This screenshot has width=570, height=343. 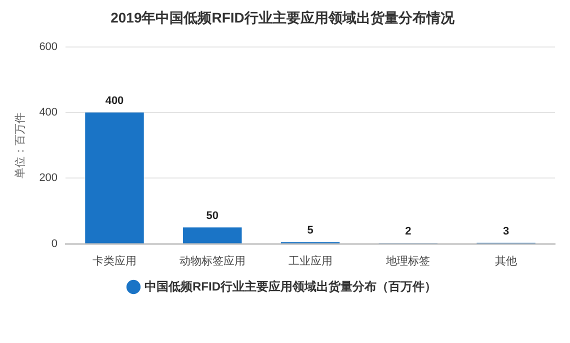 I want to click on x-tick-label: 动物标签应用, so click(x=212, y=261).